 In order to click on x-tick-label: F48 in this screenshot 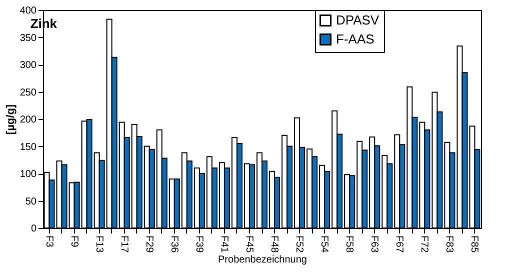, I will do `click(274, 245)`.